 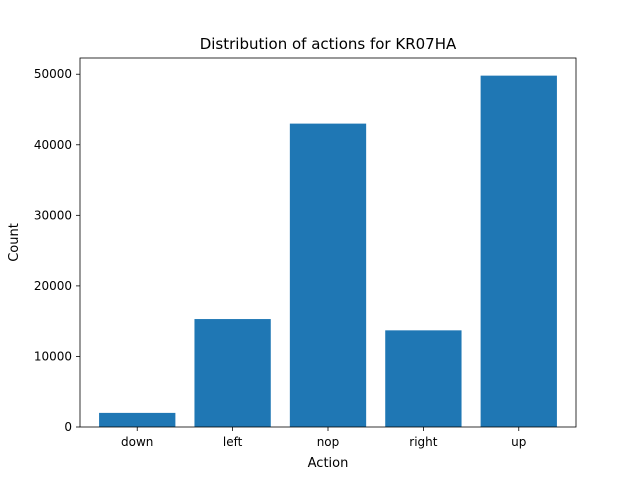 I want to click on bar-left, so click(x=232, y=373).